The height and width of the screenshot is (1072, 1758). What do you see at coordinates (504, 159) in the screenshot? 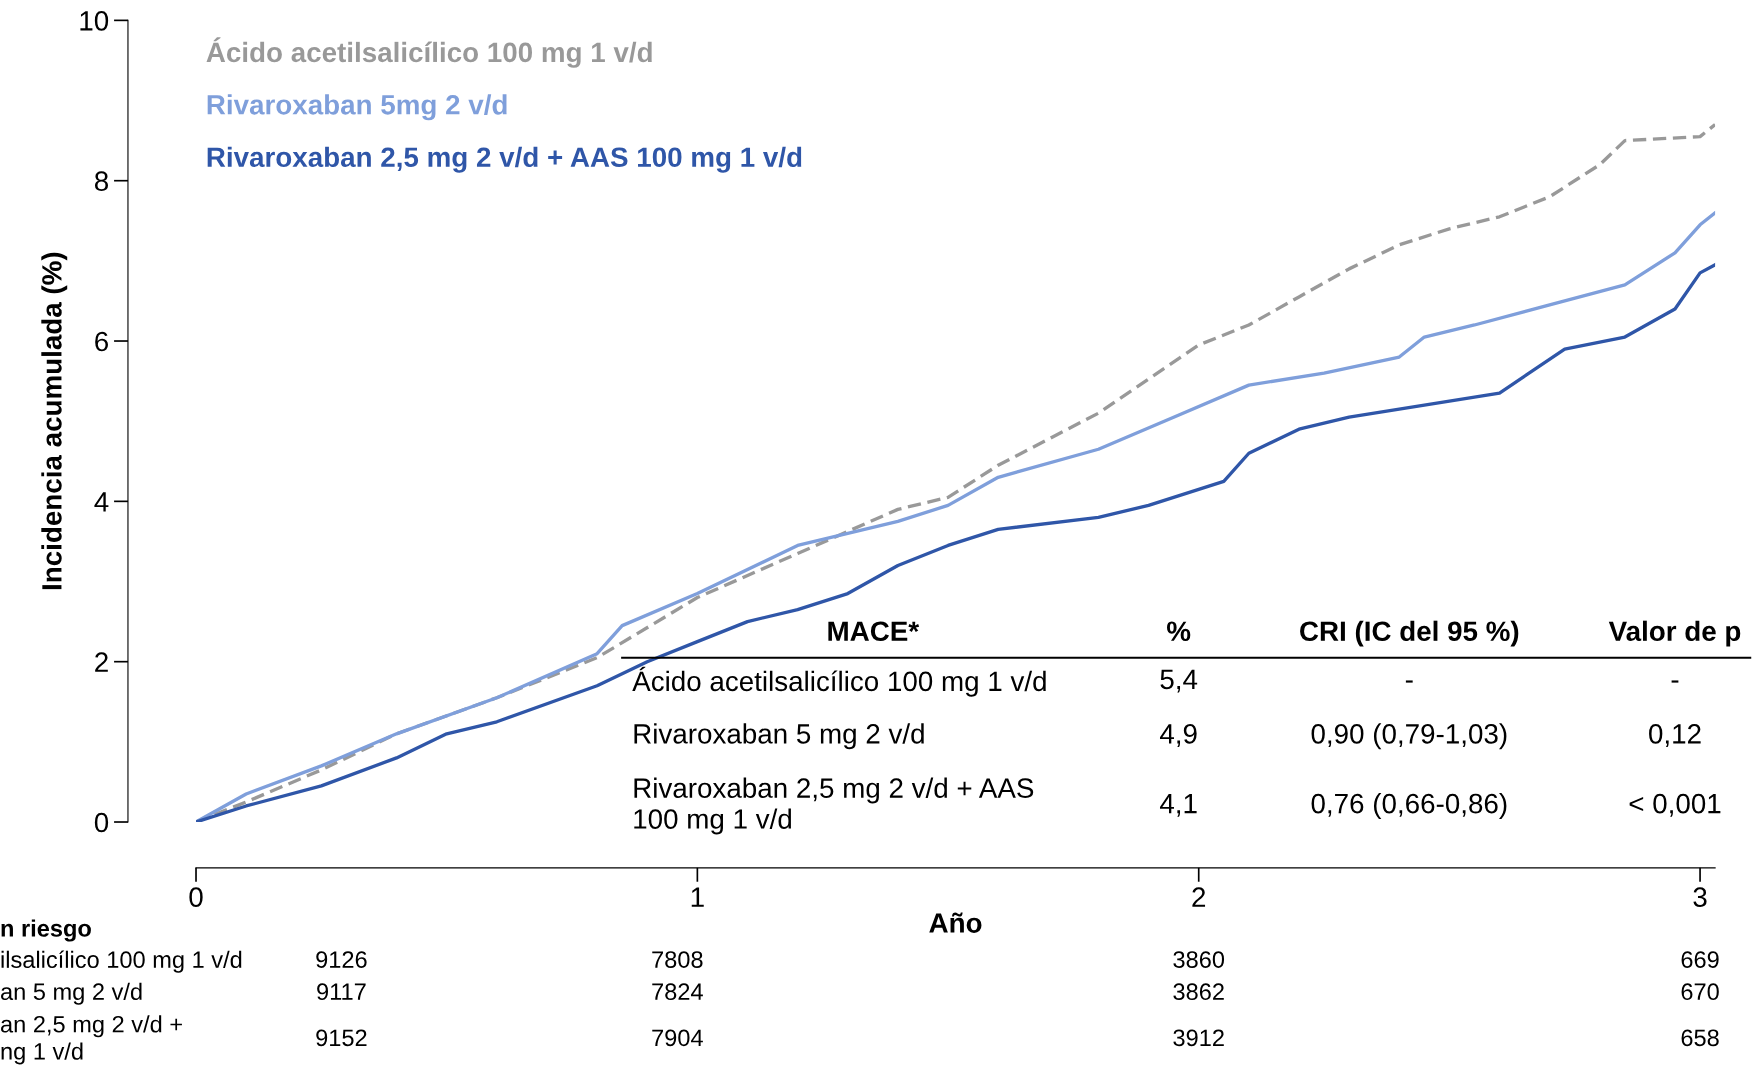
I see `text: Rivaroxaban 2,5 mg 2 v/d + AAS 100 mg 1 v/d` at bounding box center [504, 159].